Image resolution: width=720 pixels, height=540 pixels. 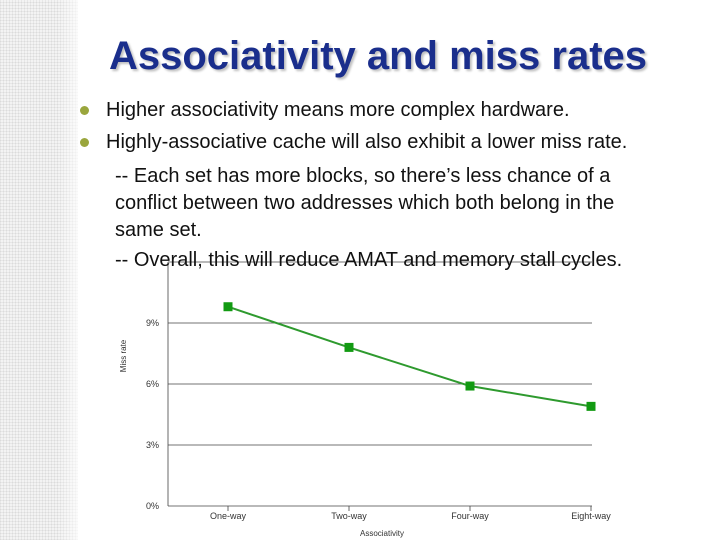 I want to click on background-texture-fade, so click(x=73, y=270).